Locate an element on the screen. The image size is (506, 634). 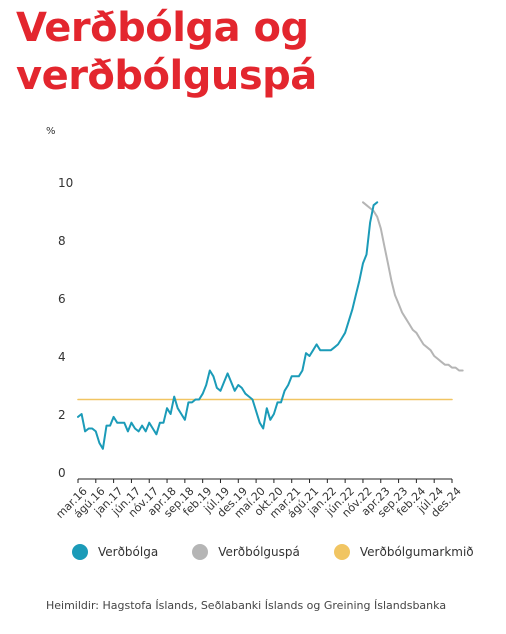
title-line-2: verðbólguspá is located at coordinates (166, 76).